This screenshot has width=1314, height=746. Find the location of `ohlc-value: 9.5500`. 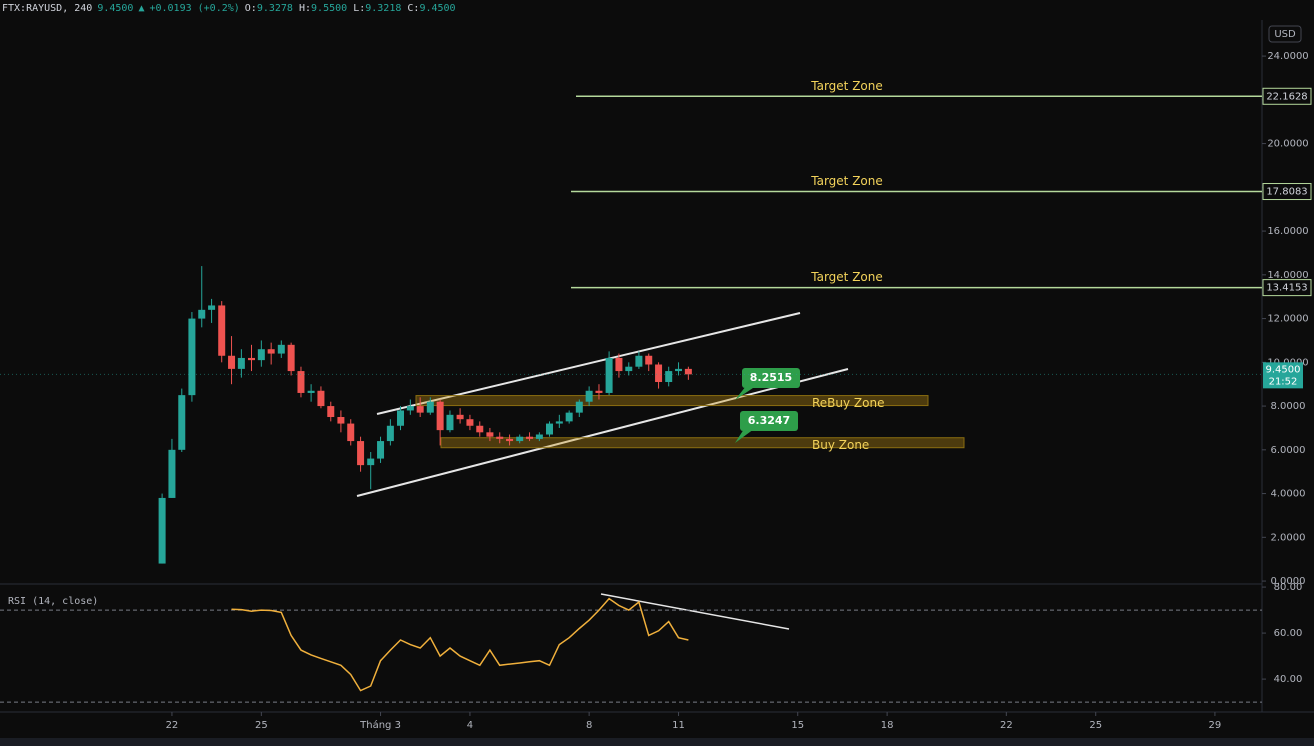

ohlc-value: 9.5500 is located at coordinates (329, 8).